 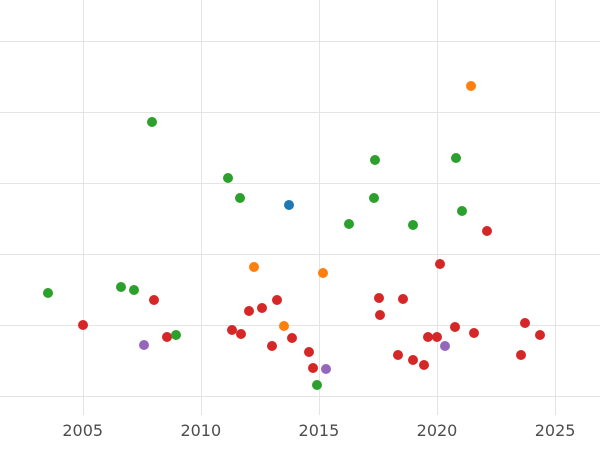 I want to click on x-tick-label: 2025, so click(x=555, y=430).